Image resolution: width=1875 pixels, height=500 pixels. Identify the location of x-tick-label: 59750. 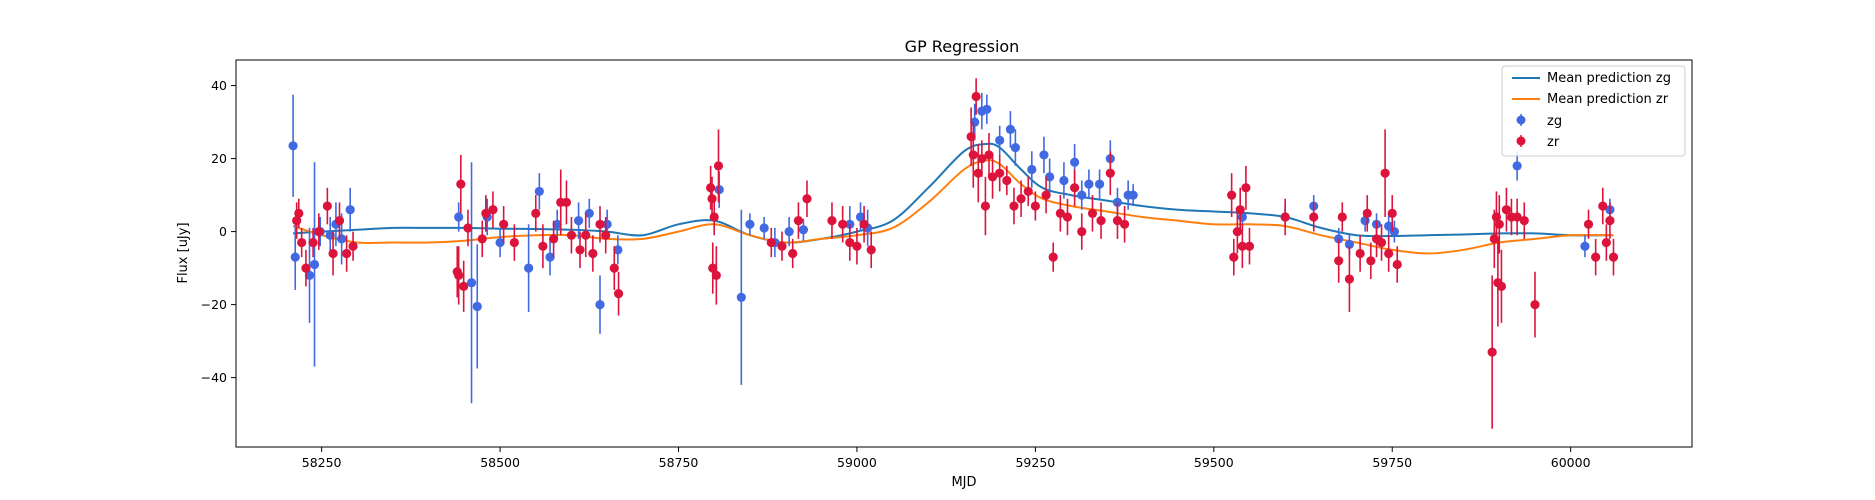
(1392, 462).